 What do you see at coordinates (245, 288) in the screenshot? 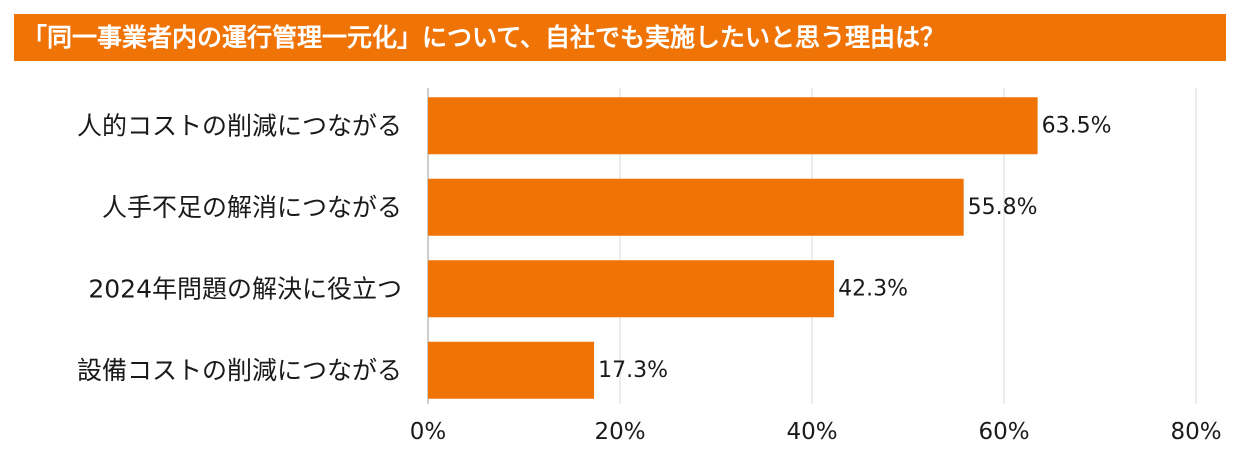
I see `category-label: 2024年問題の解決に役立つ` at bounding box center [245, 288].